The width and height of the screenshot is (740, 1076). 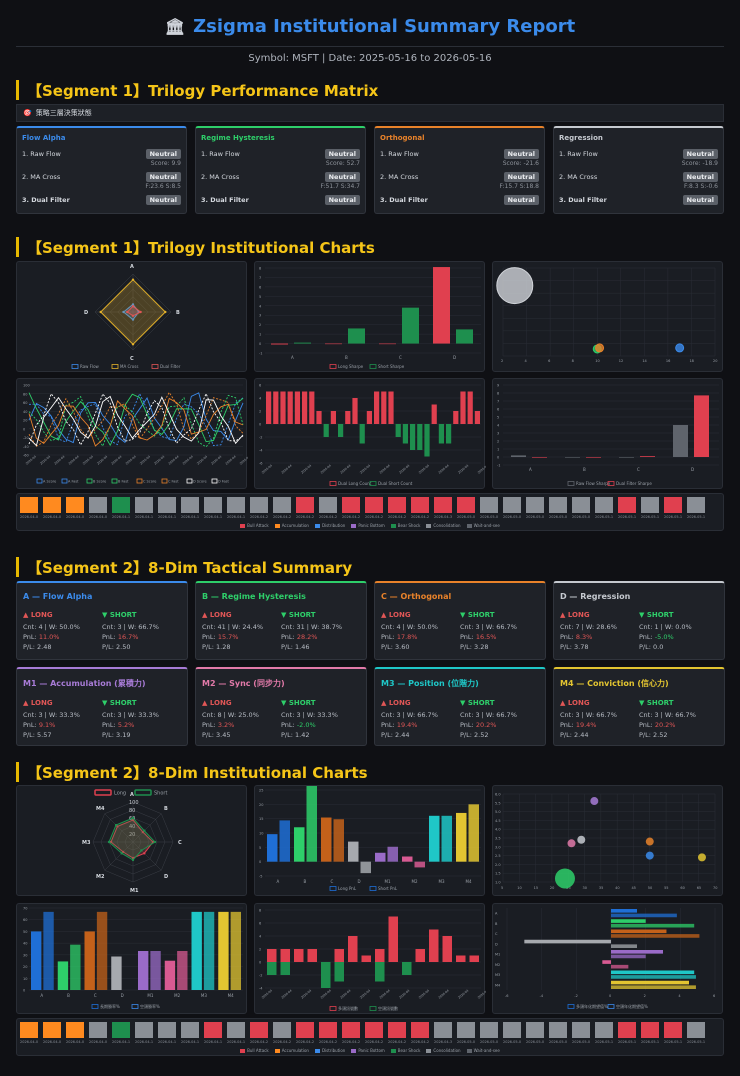 I want to click on y-tick-label: 15, so click(x=261, y=819).